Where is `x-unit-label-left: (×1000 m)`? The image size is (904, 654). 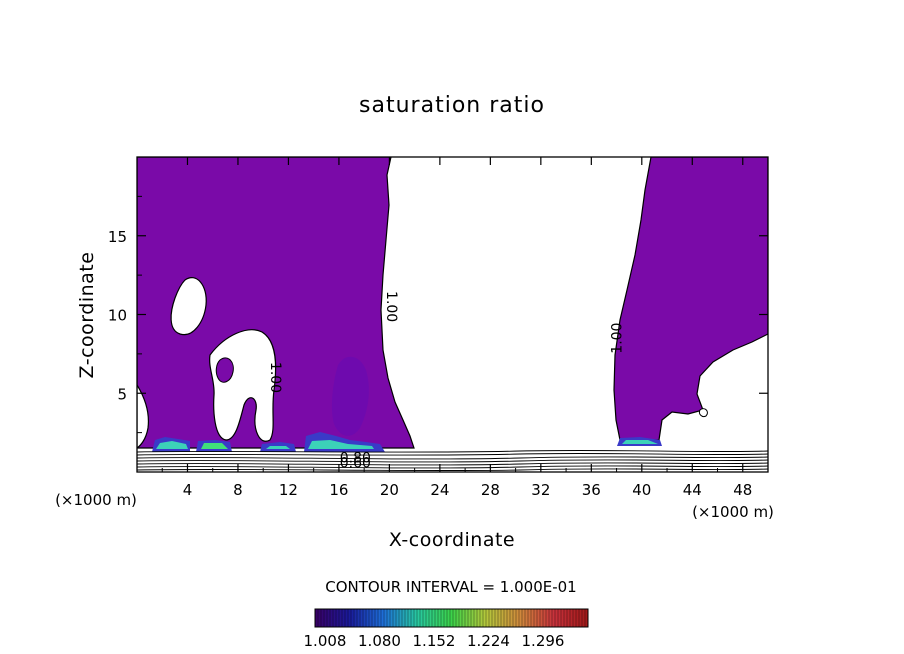
x-unit-label-left: (×1000 m) is located at coordinates (96, 500).